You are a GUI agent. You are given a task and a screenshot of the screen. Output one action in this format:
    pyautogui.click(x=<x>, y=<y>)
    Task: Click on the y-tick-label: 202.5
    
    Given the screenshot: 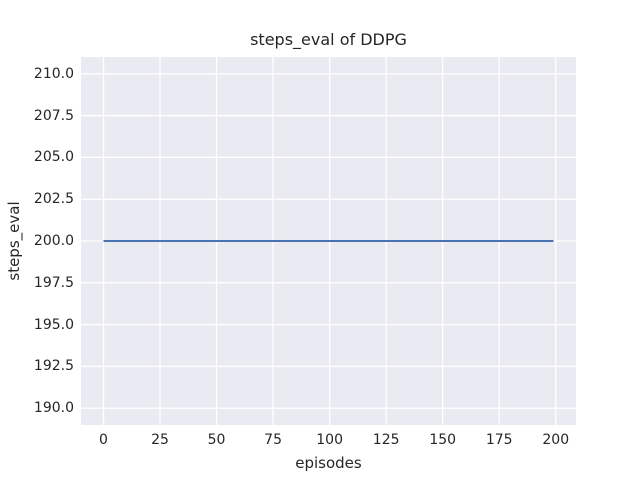 What is the action you would take?
    pyautogui.click(x=53, y=199)
    